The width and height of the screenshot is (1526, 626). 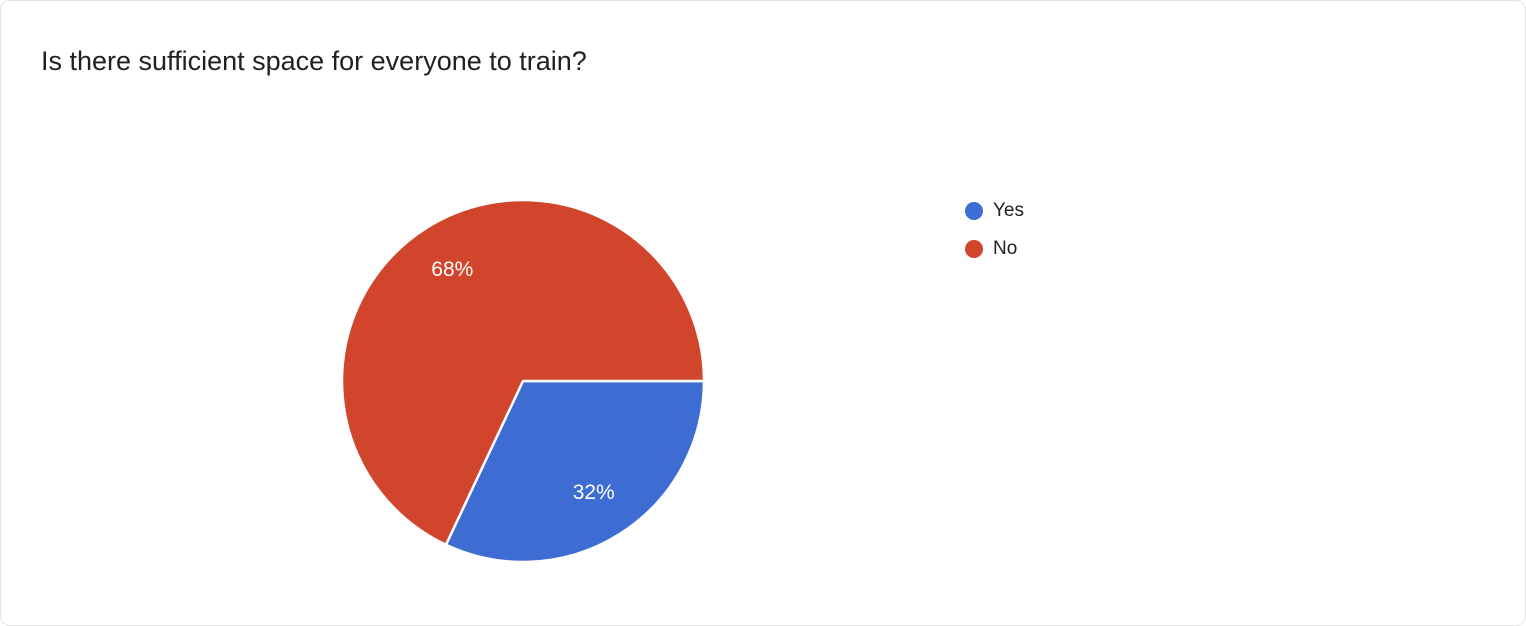 I want to click on pie-slice-yes, so click(x=575, y=471).